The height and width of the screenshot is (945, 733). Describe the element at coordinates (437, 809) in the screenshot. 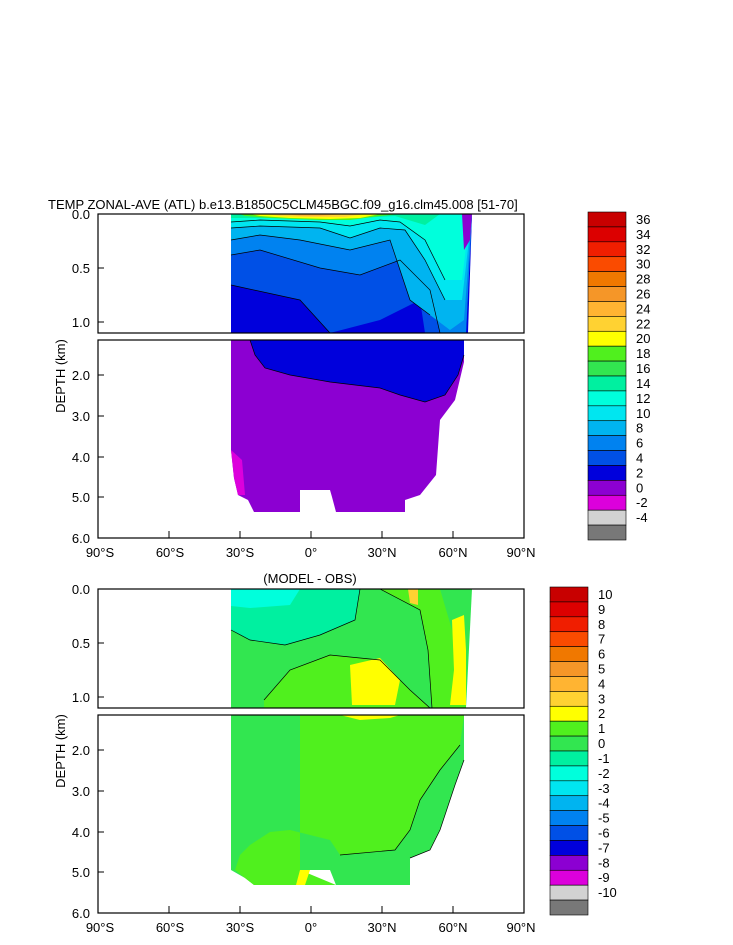

I see `p2l-contour-a` at that location.